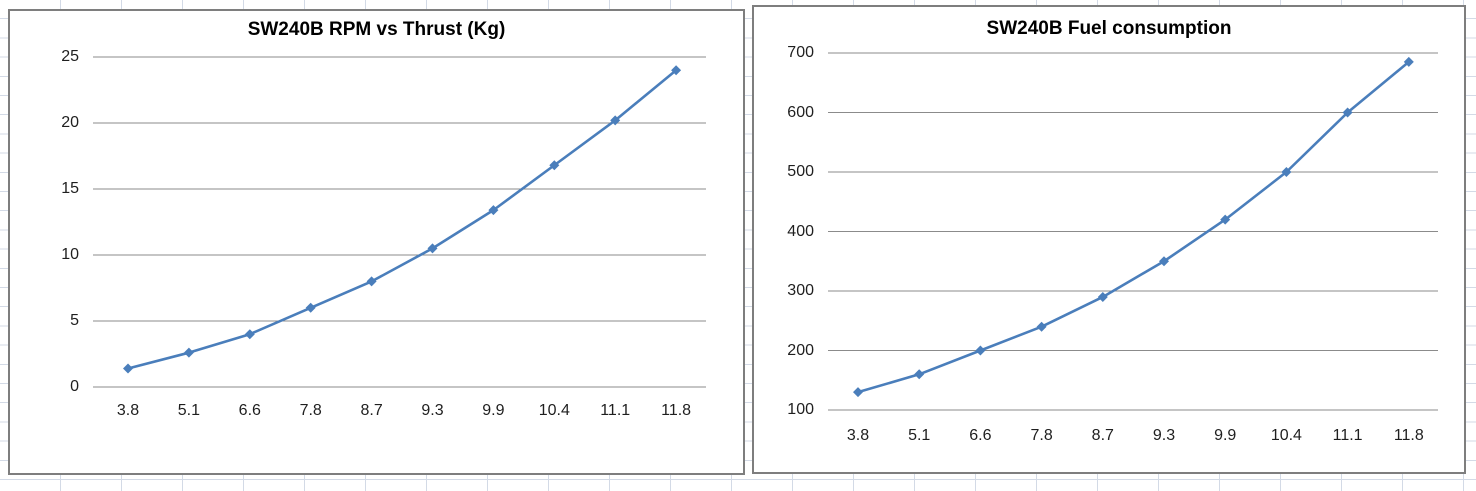 The height and width of the screenshot is (491, 1476). I want to click on y-tick-label: 100, so click(800, 409).